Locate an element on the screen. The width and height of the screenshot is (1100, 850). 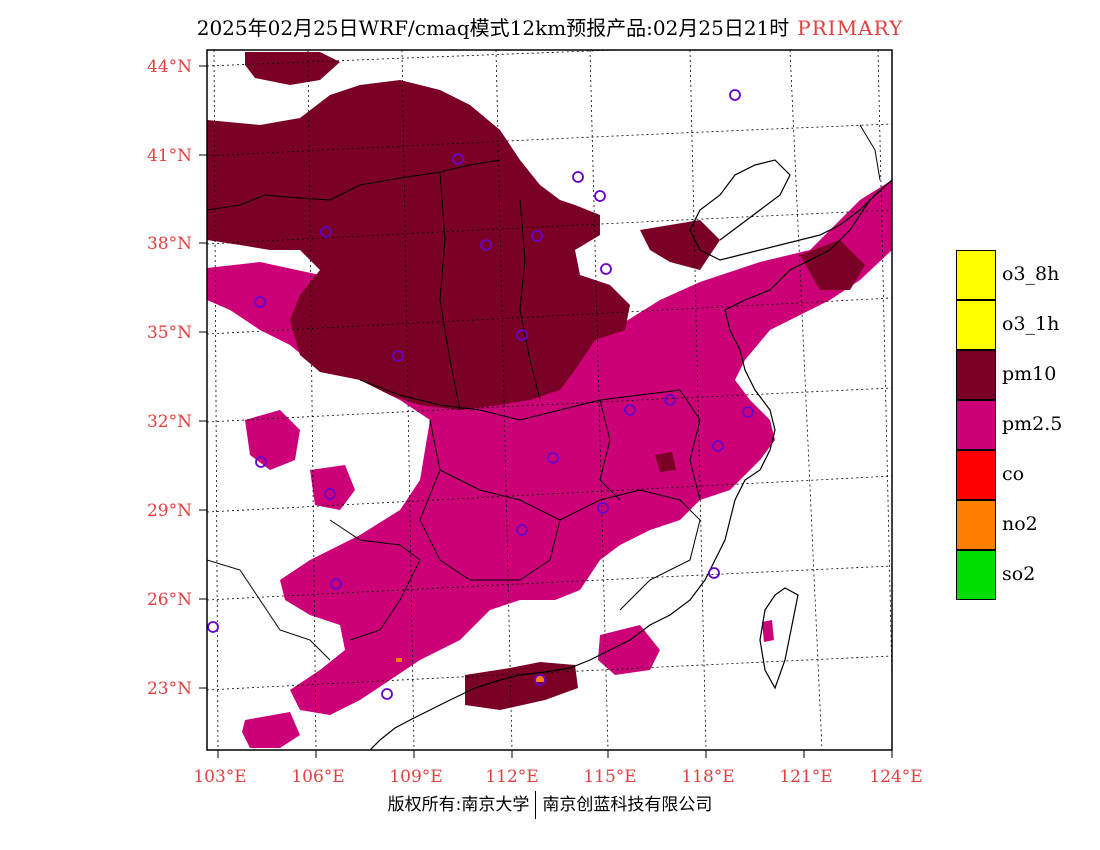
lat-label: 35°N is located at coordinates (169, 333).